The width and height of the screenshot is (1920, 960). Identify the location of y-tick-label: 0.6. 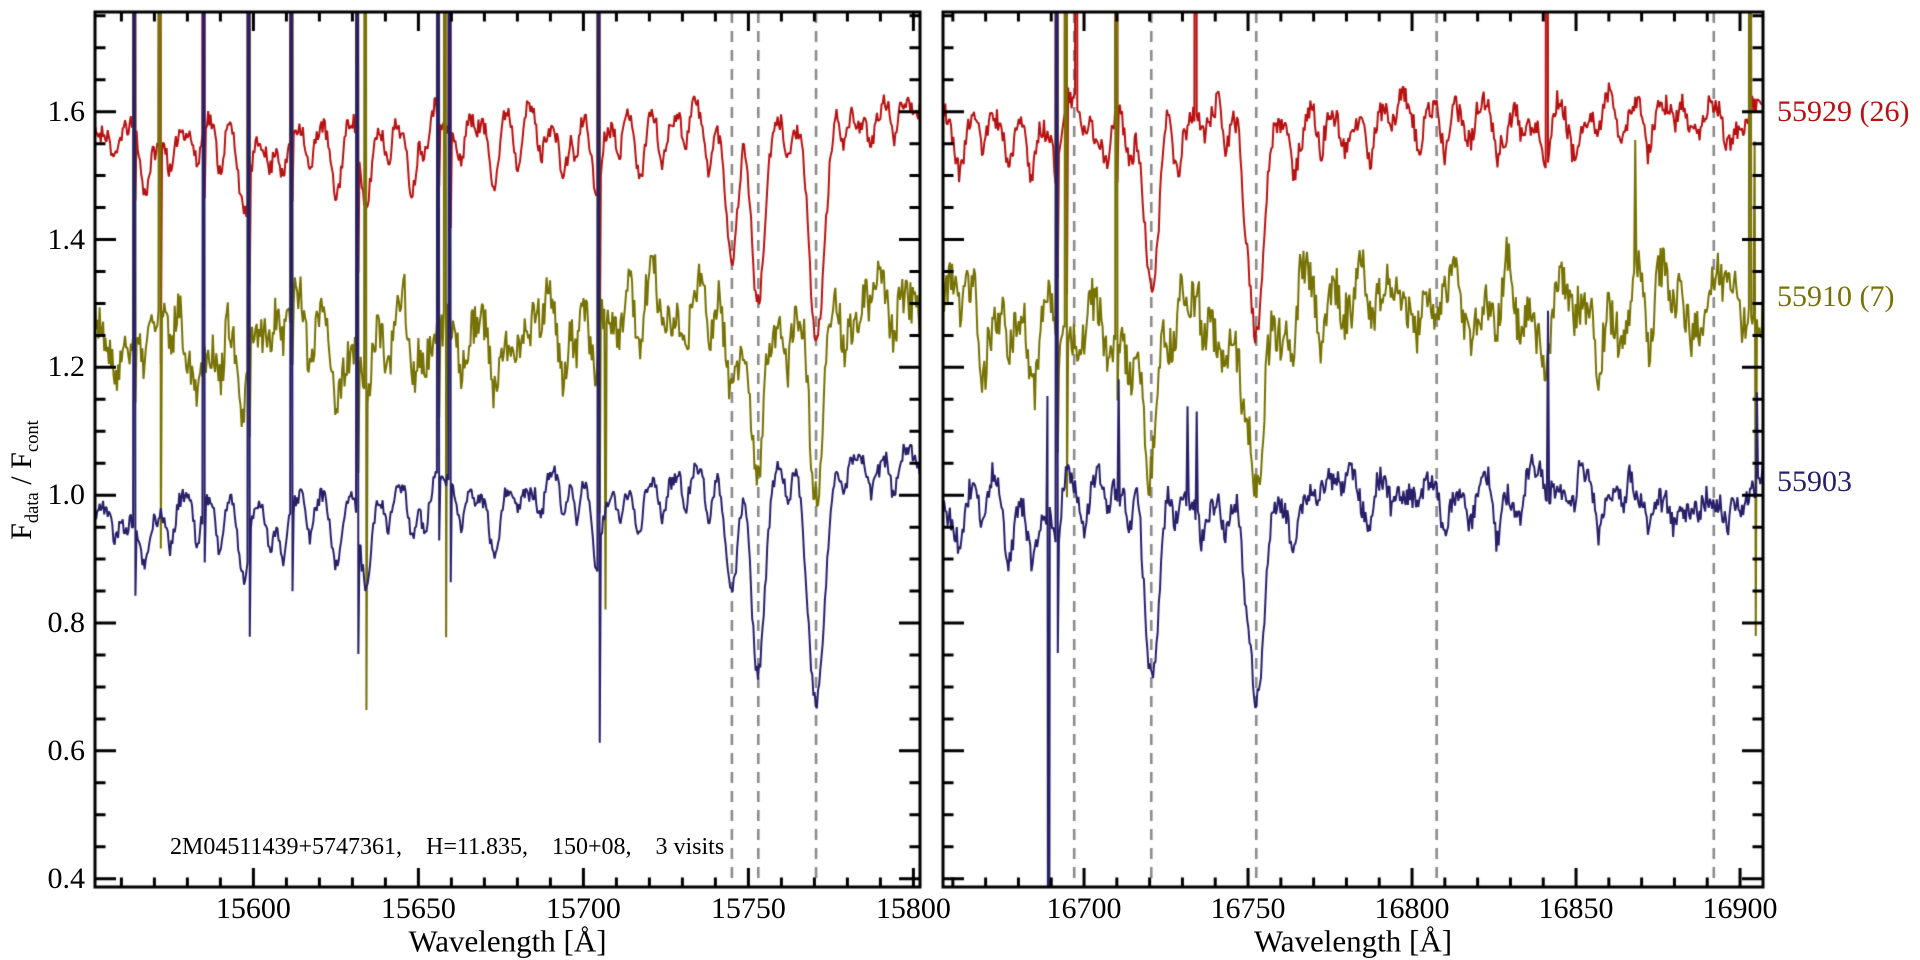
(66, 750).